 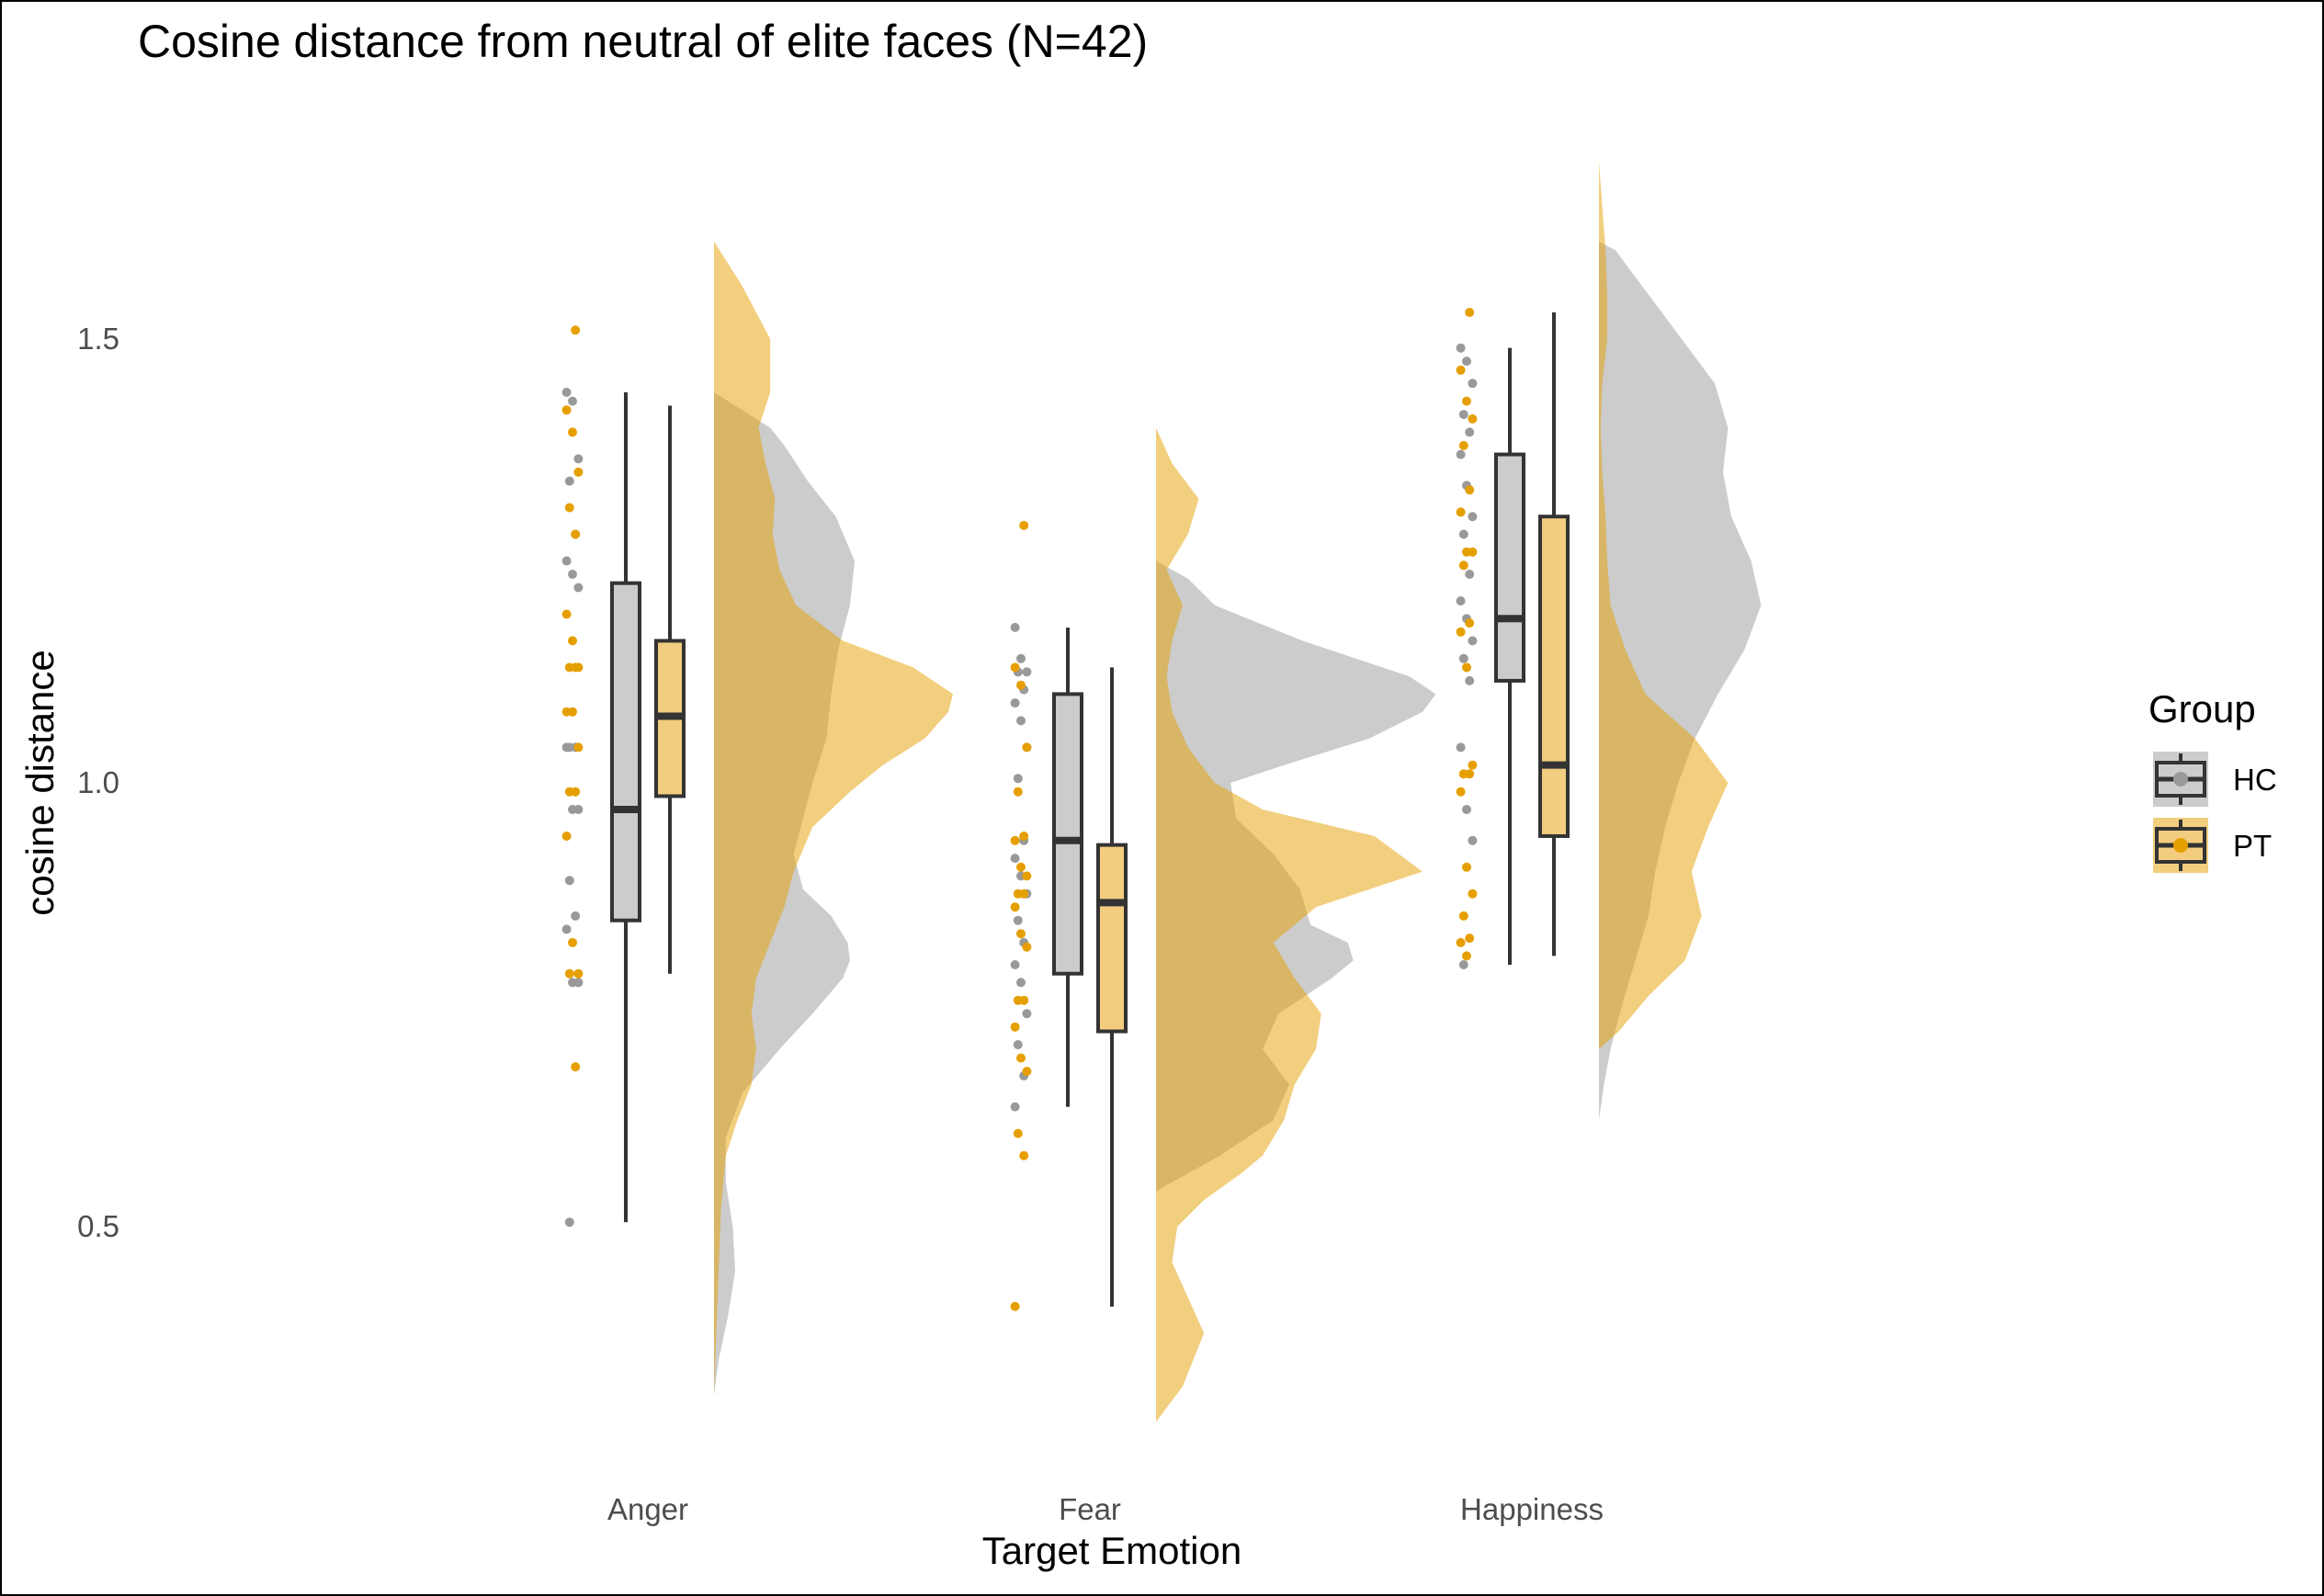 What do you see at coordinates (1532, 1509) in the screenshot?
I see `x-tick-label-happiness: Happiness` at bounding box center [1532, 1509].